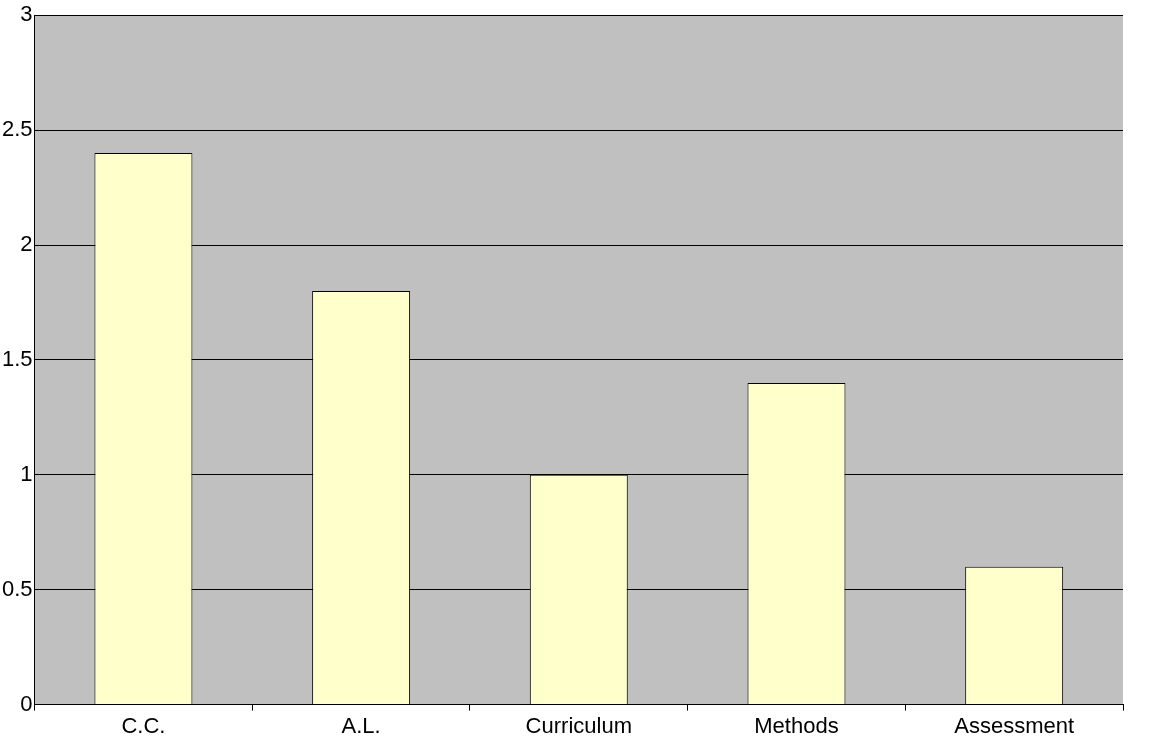 The height and width of the screenshot is (753, 1153). What do you see at coordinates (17, 588) in the screenshot?
I see `y-tick-label: 0.5` at bounding box center [17, 588].